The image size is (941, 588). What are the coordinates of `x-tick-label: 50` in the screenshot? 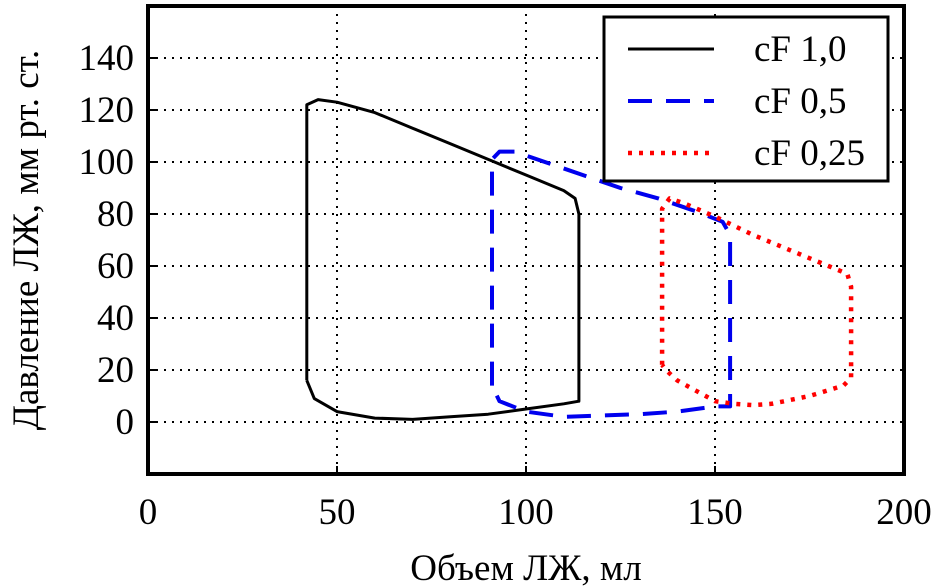 It's located at (337, 512).